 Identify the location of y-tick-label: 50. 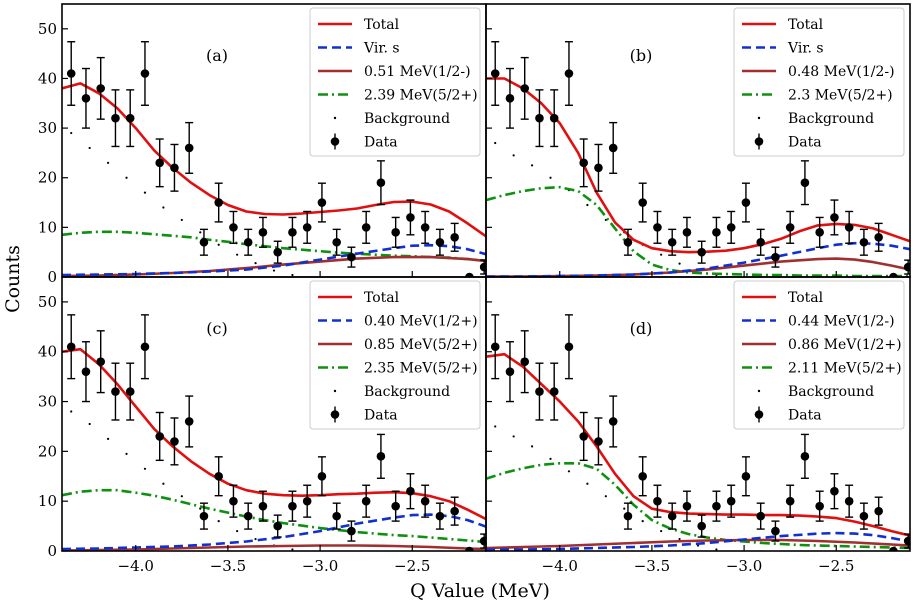
(47, 29).